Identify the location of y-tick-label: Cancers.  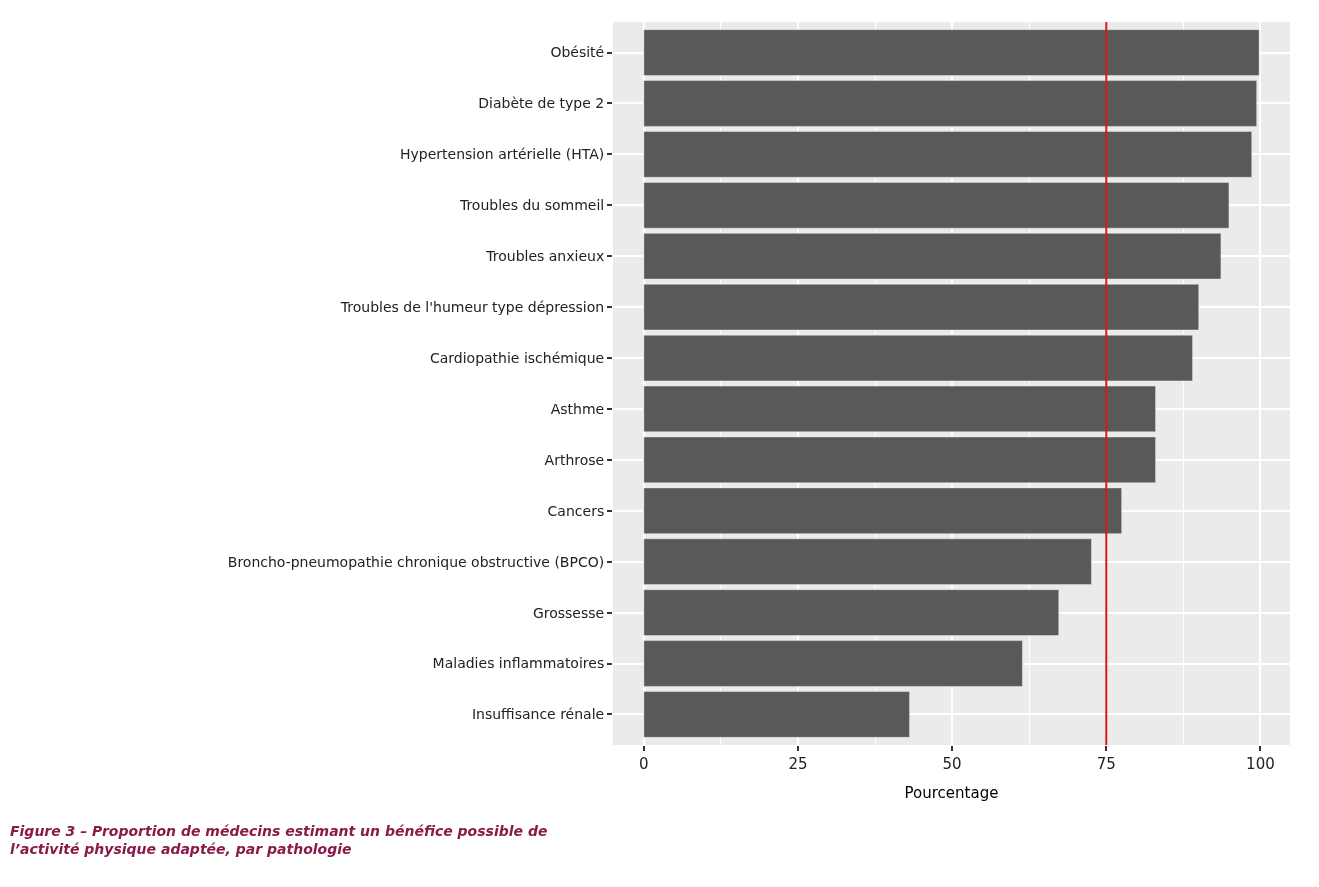
(576, 510).